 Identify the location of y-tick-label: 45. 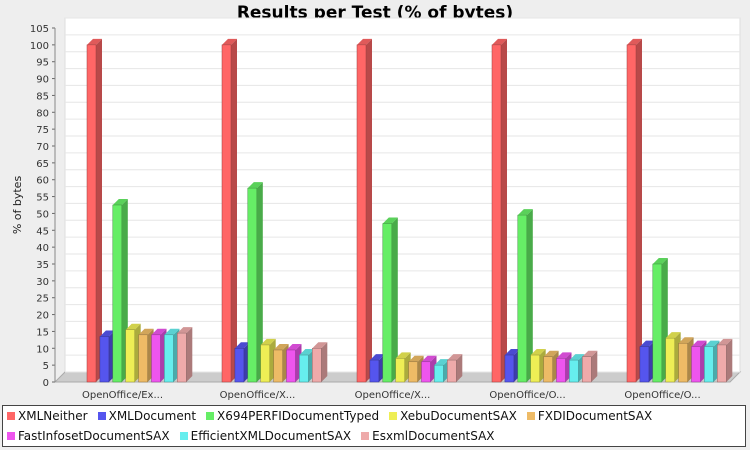
(42, 231).